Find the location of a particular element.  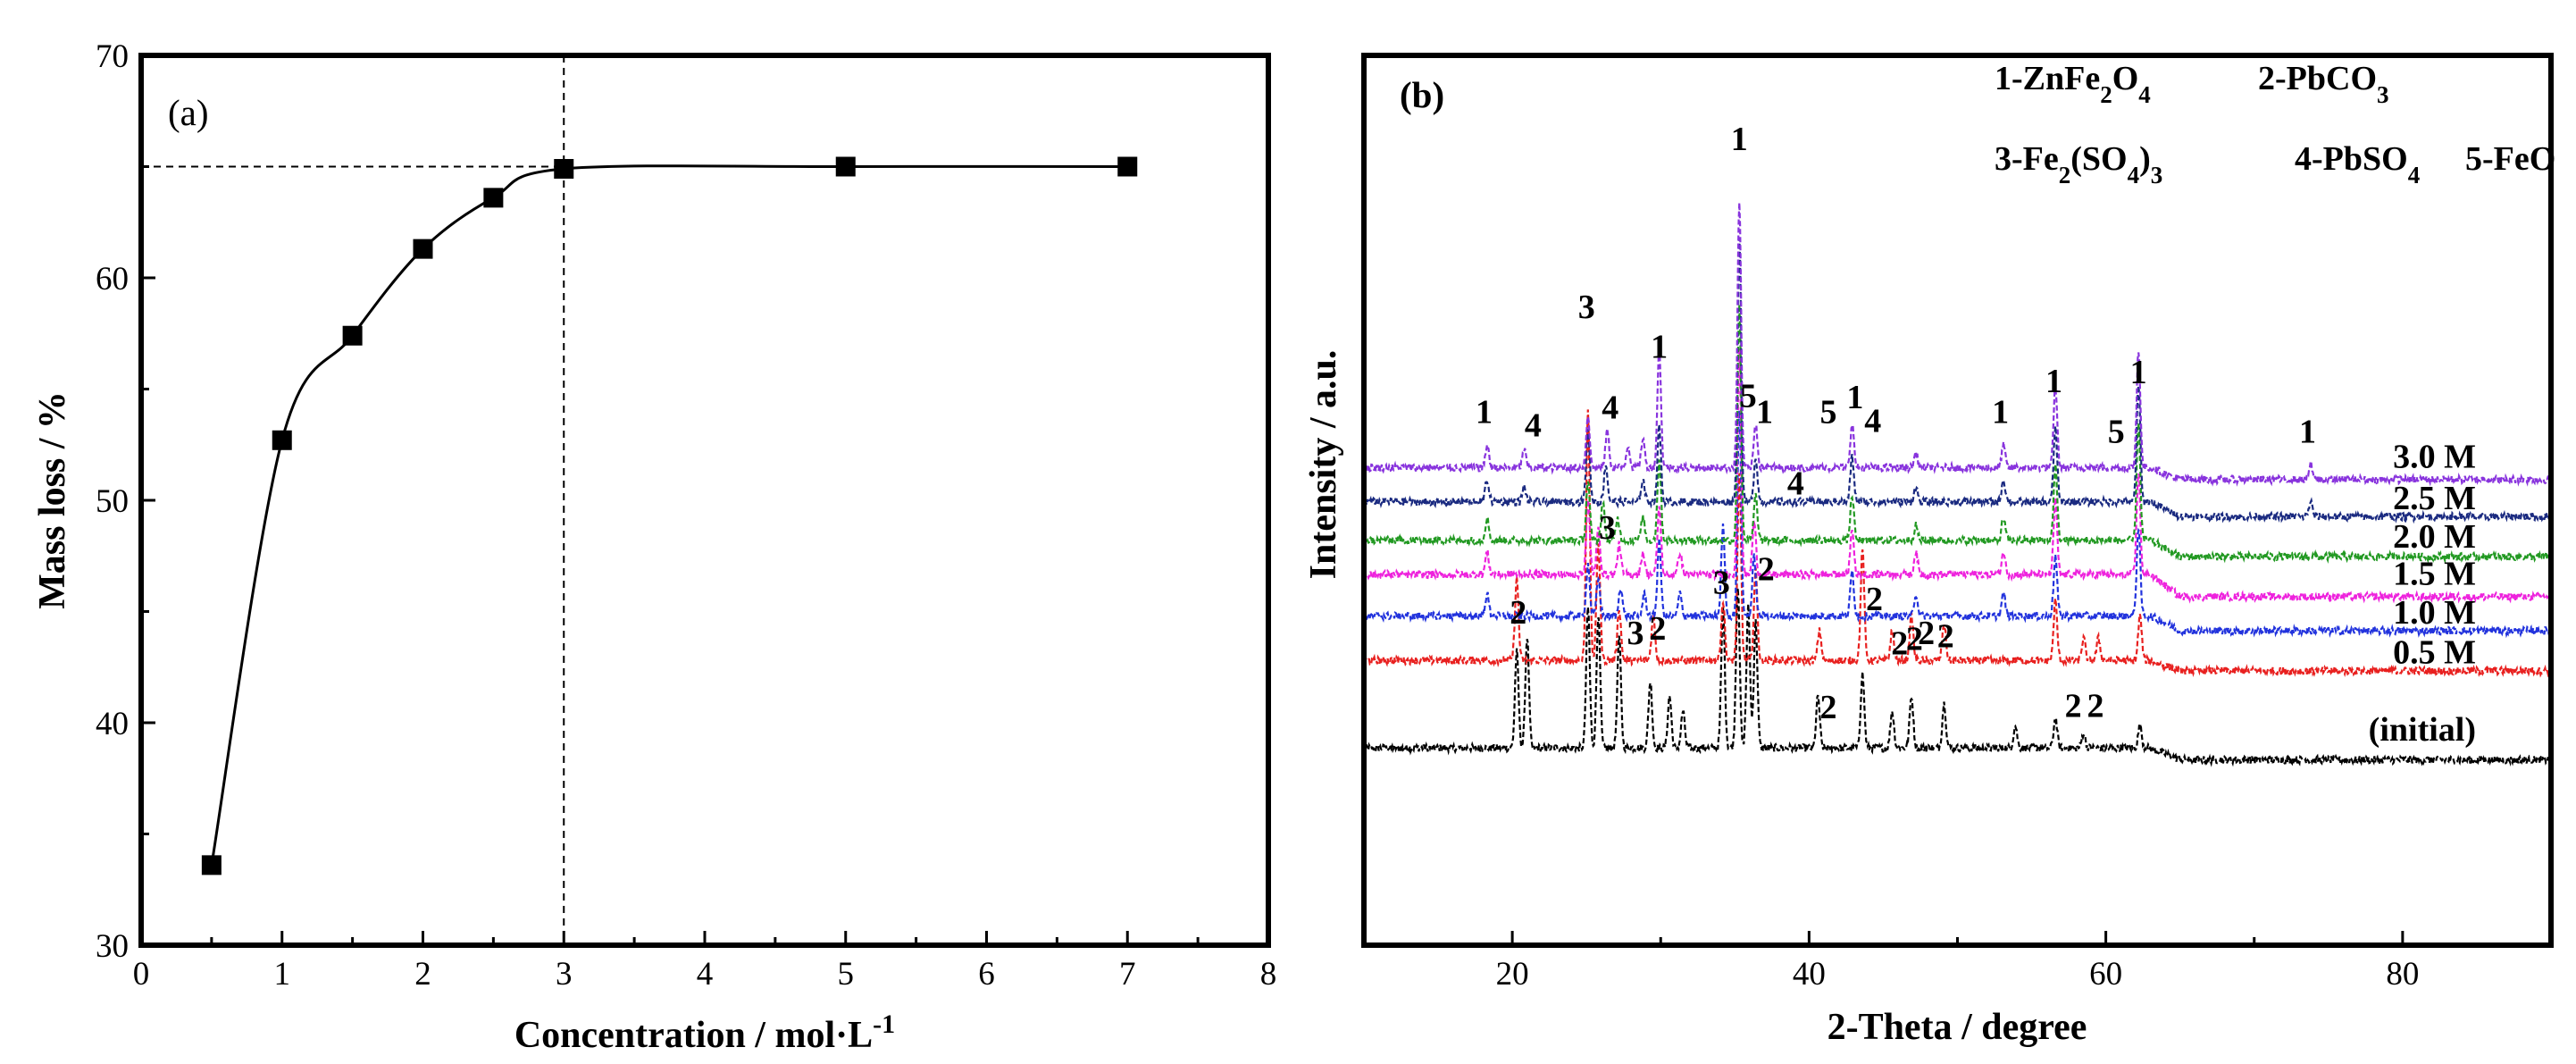

x-tick-label: 40 is located at coordinates (1810, 974).